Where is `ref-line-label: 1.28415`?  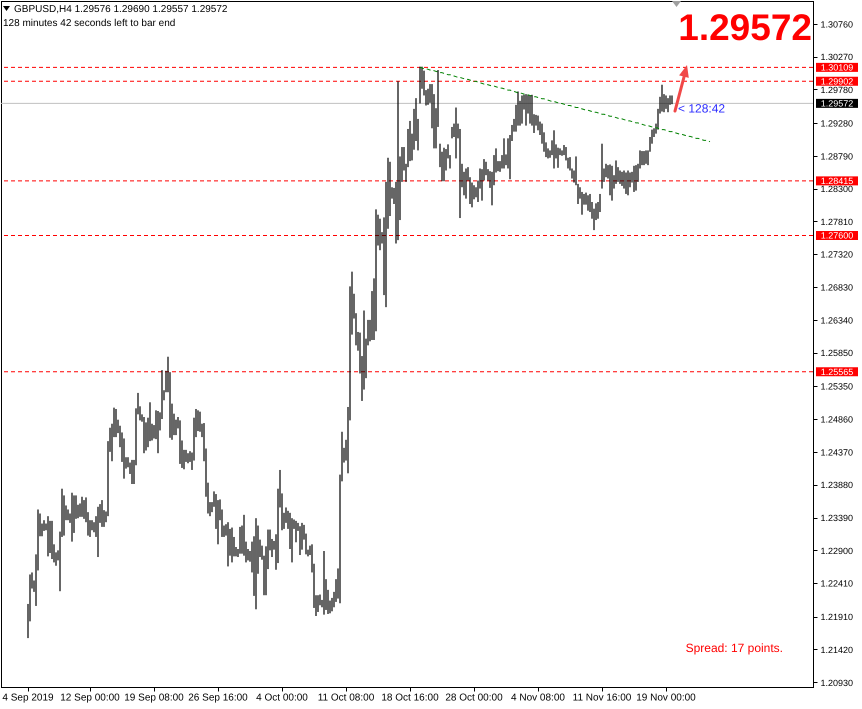 ref-line-label: 1.28415 is located at coordinates (837, 181).